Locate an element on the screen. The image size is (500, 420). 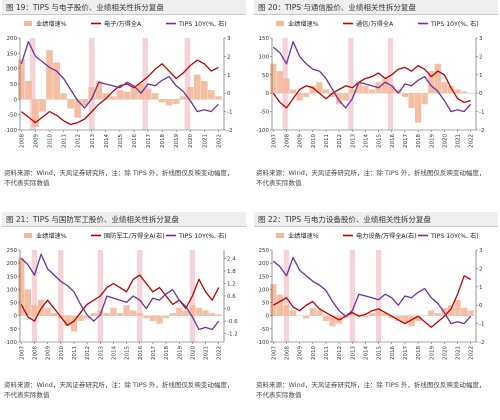
legend-label: 国防军工/万得全A(右) is located at coordinates (134, 236).